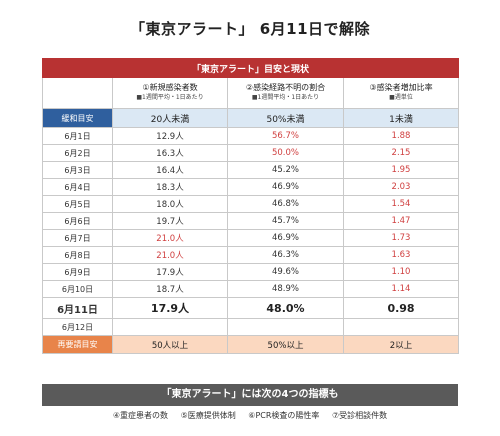 This screenshot has height=436, width=500. I want to click on row-value-2: 45.7%, so click(285, 221).